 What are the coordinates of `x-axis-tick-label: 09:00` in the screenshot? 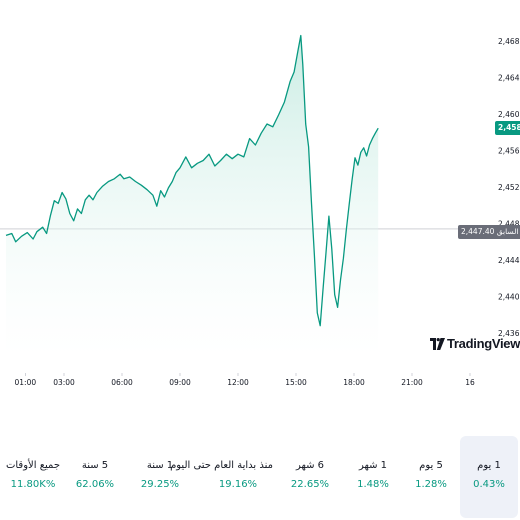 It's located at (180, 382).